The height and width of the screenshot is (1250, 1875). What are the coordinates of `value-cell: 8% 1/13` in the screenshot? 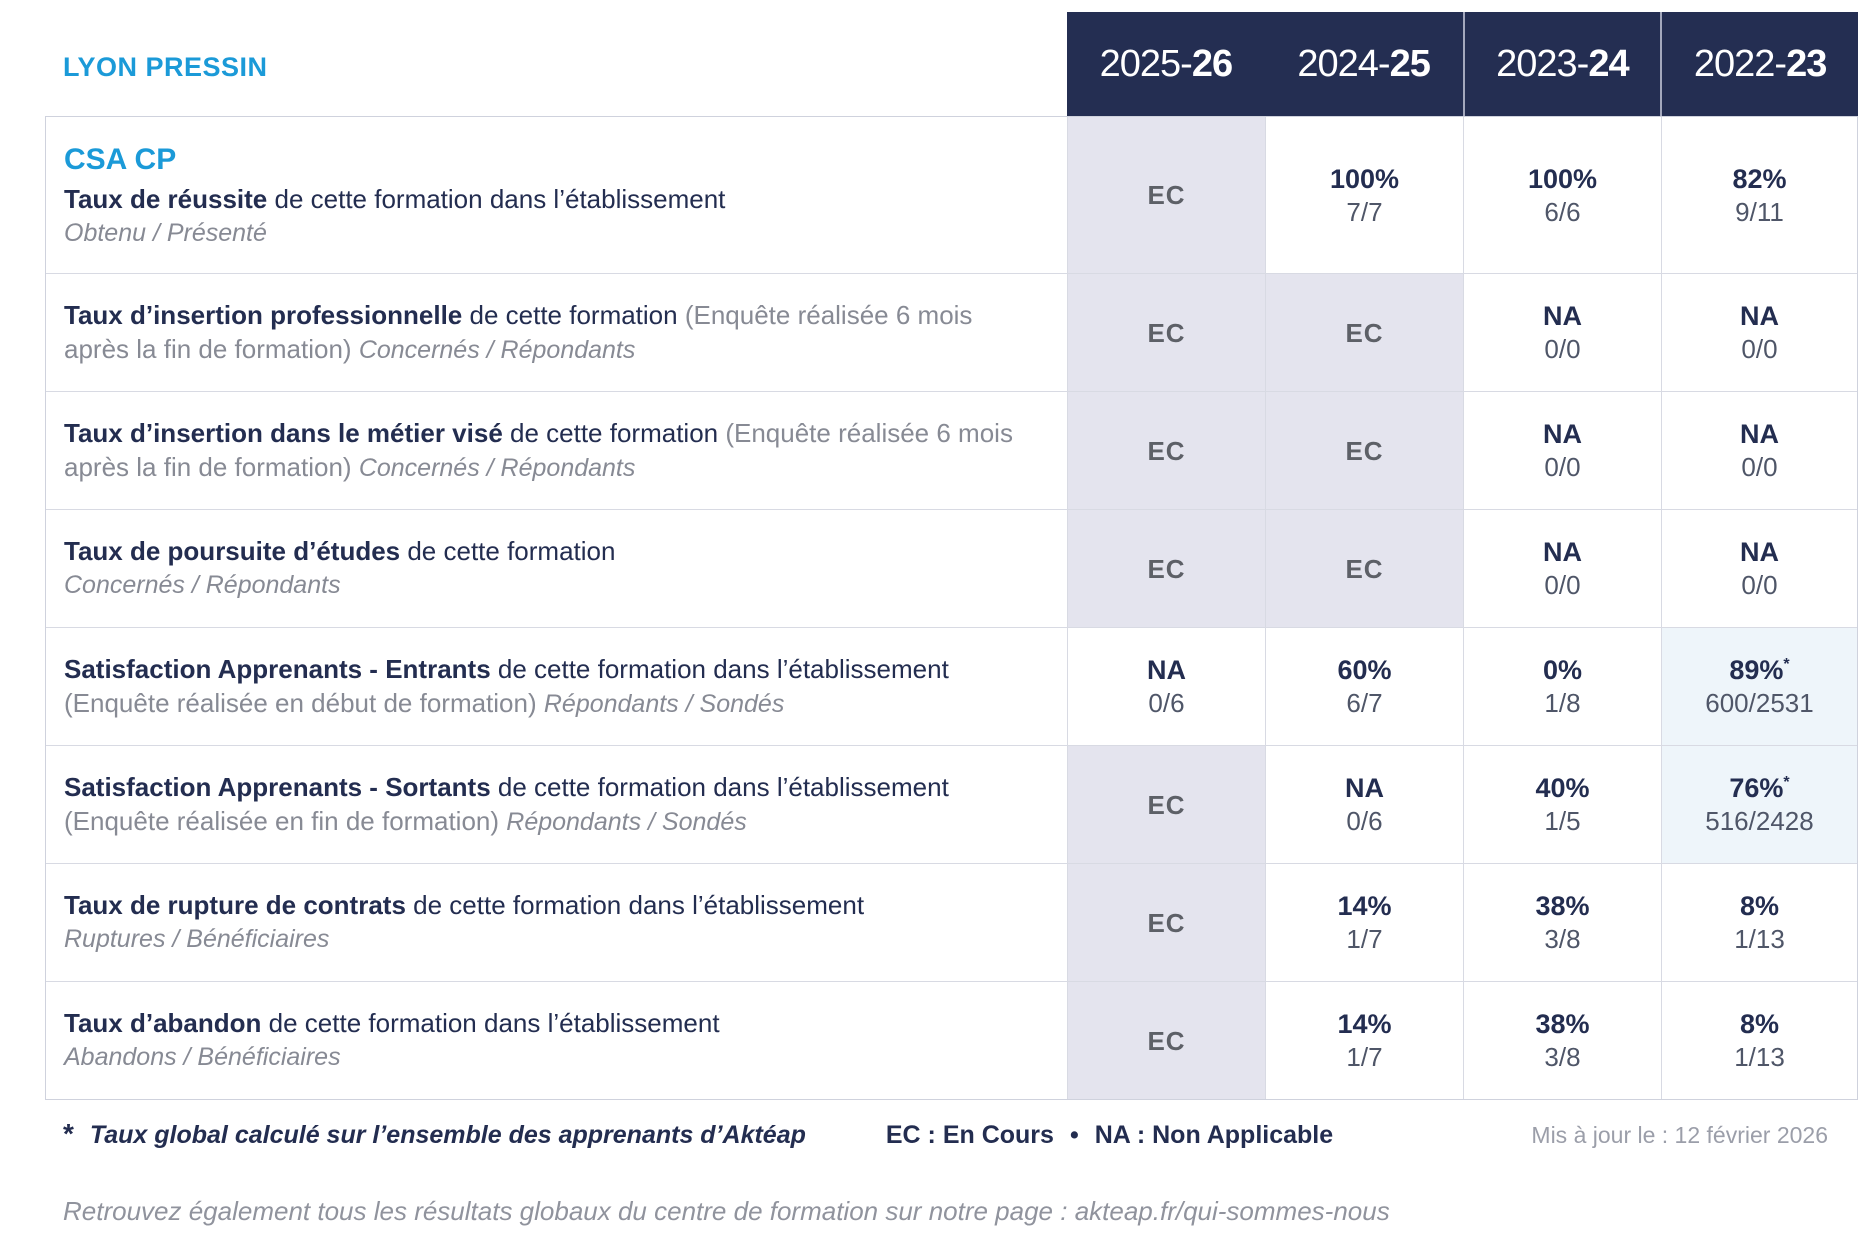 It's located at (1759, 922).